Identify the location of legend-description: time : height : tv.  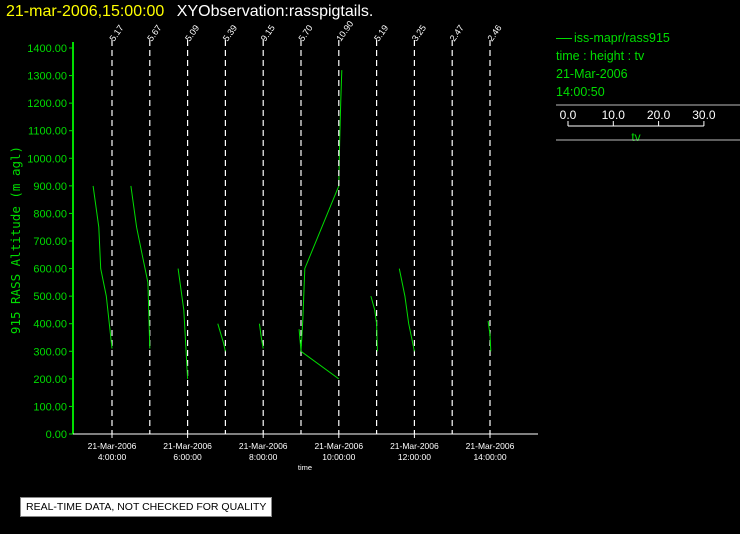
(600, 56).